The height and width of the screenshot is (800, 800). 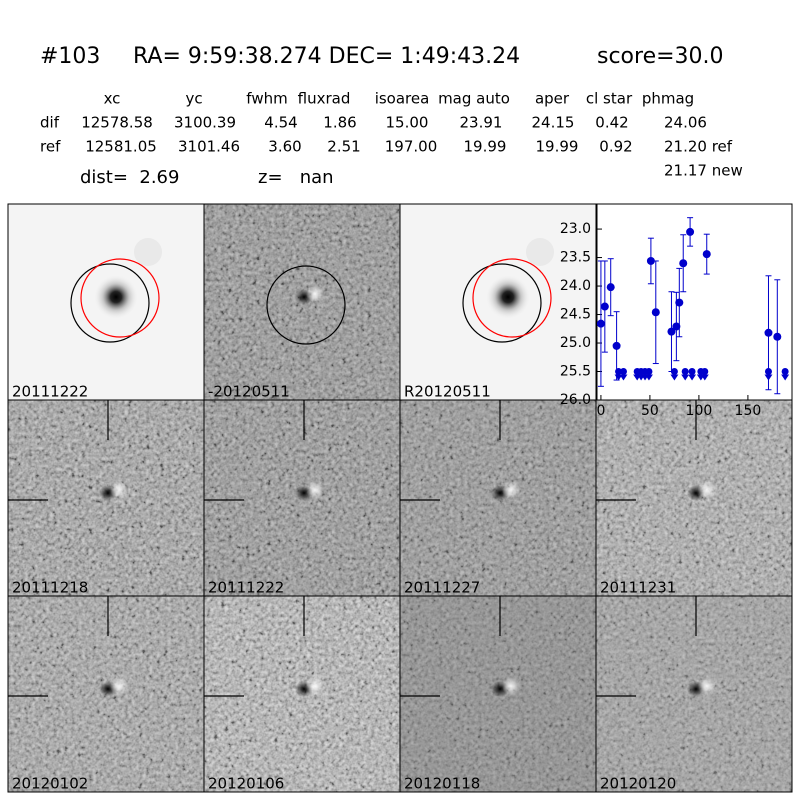 What do you see at coordinates (339, 123) in the screenshot?
I see `table-cell: 1.86` at bounding box center [339, 123].